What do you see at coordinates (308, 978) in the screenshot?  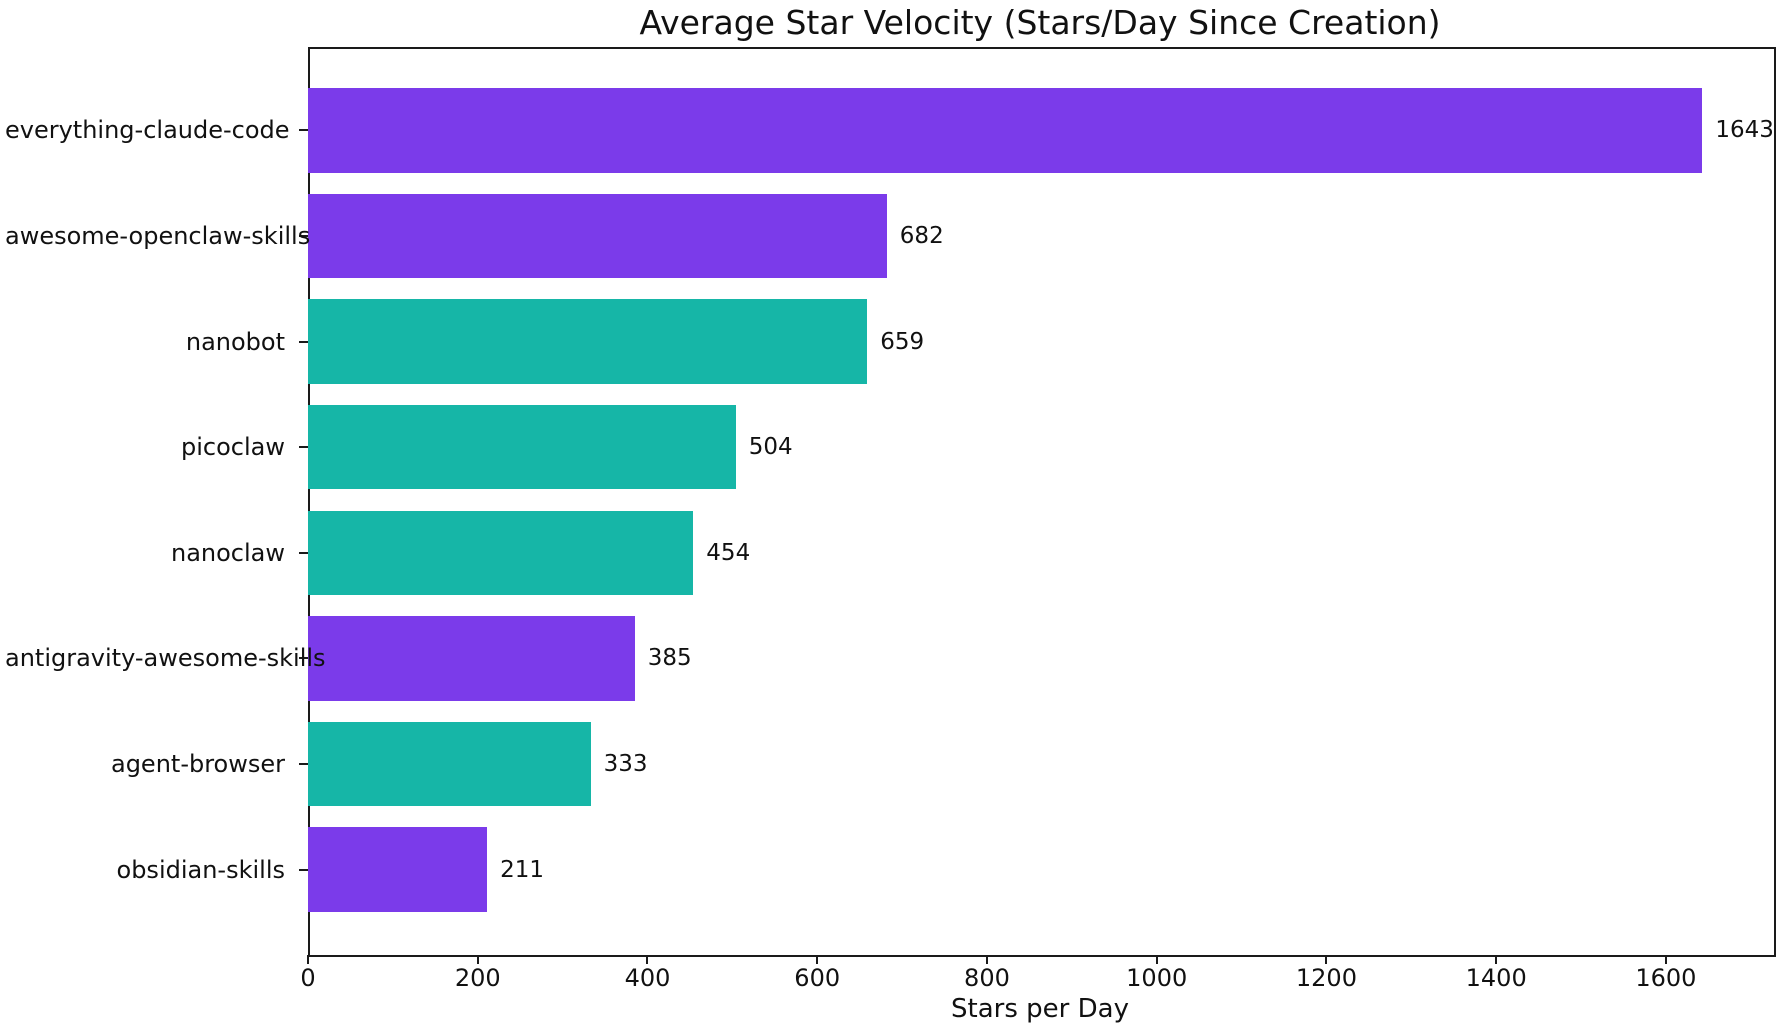 I see `x-tick-label: 0` at bounding box center [308, 978].